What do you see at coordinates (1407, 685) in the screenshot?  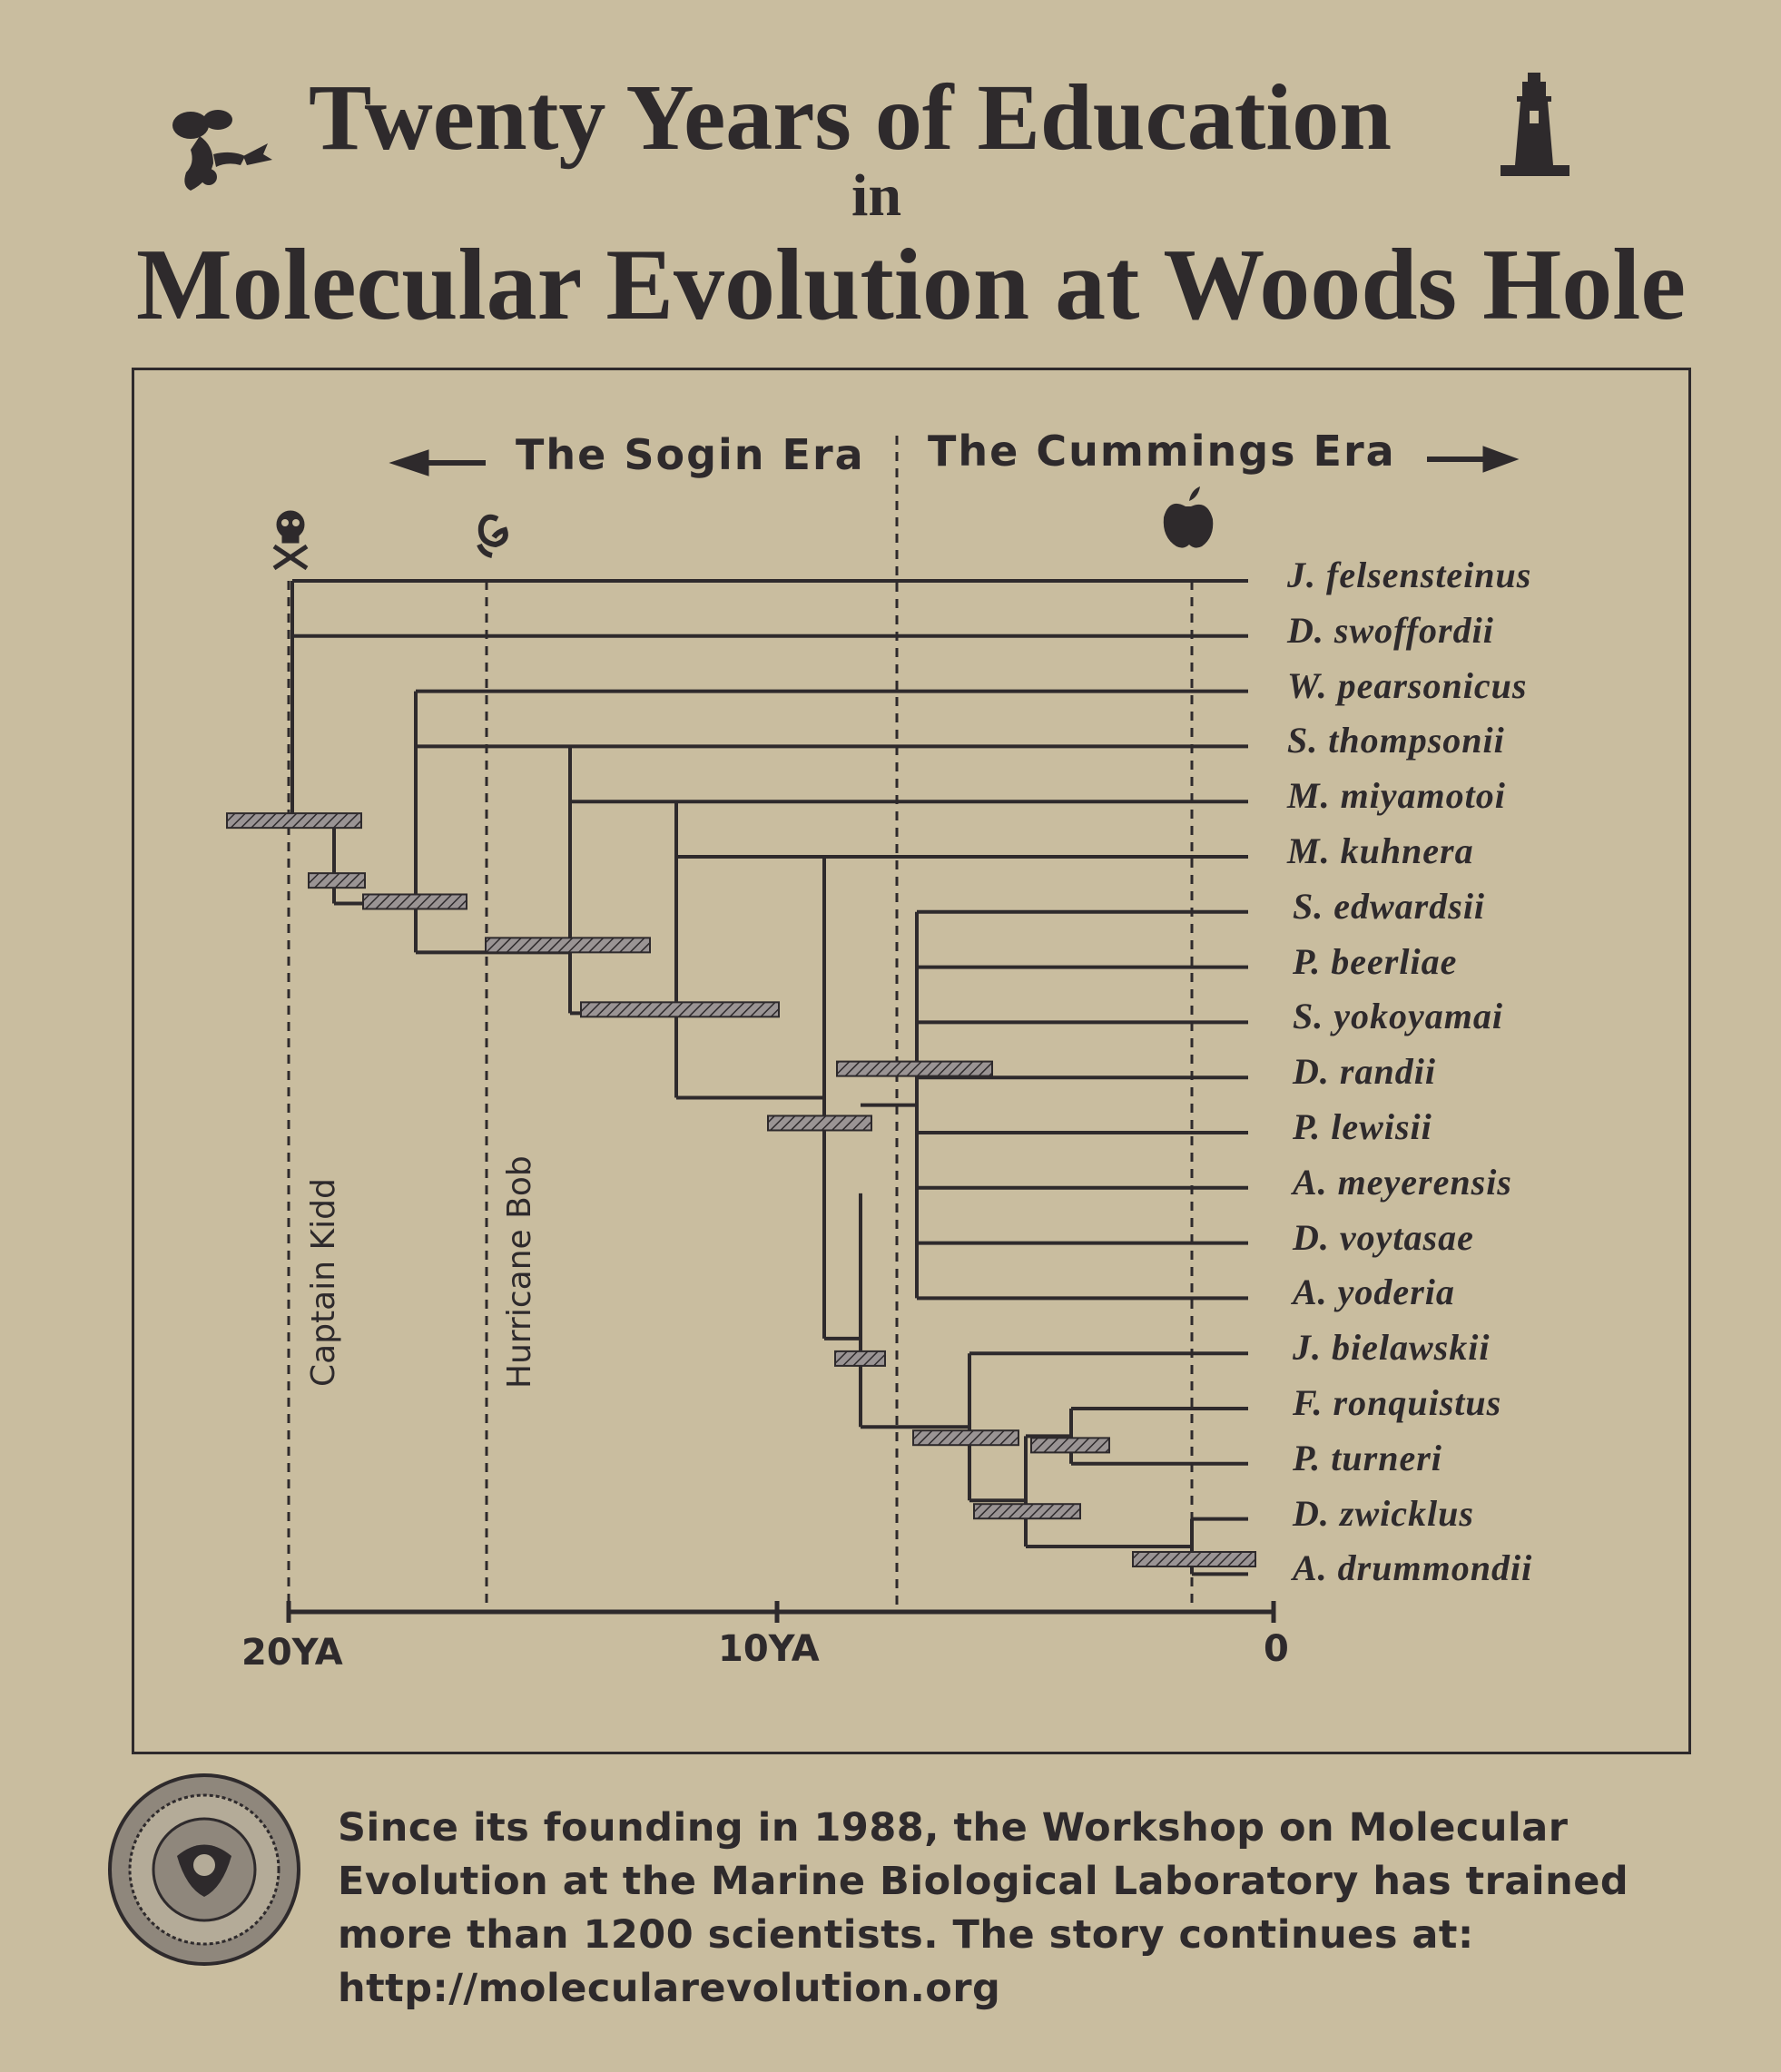 I see `taxon-label: W. pearsonicus` at bounding box center [1407, 685].